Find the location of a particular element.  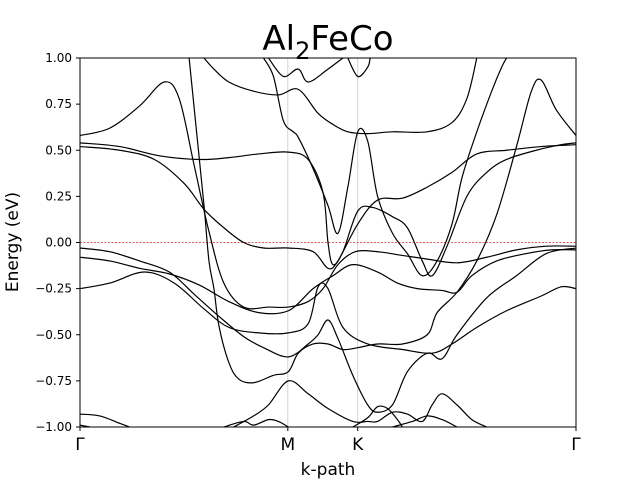

y-tick-label: −0.75 is located at coordinates (53, 381).